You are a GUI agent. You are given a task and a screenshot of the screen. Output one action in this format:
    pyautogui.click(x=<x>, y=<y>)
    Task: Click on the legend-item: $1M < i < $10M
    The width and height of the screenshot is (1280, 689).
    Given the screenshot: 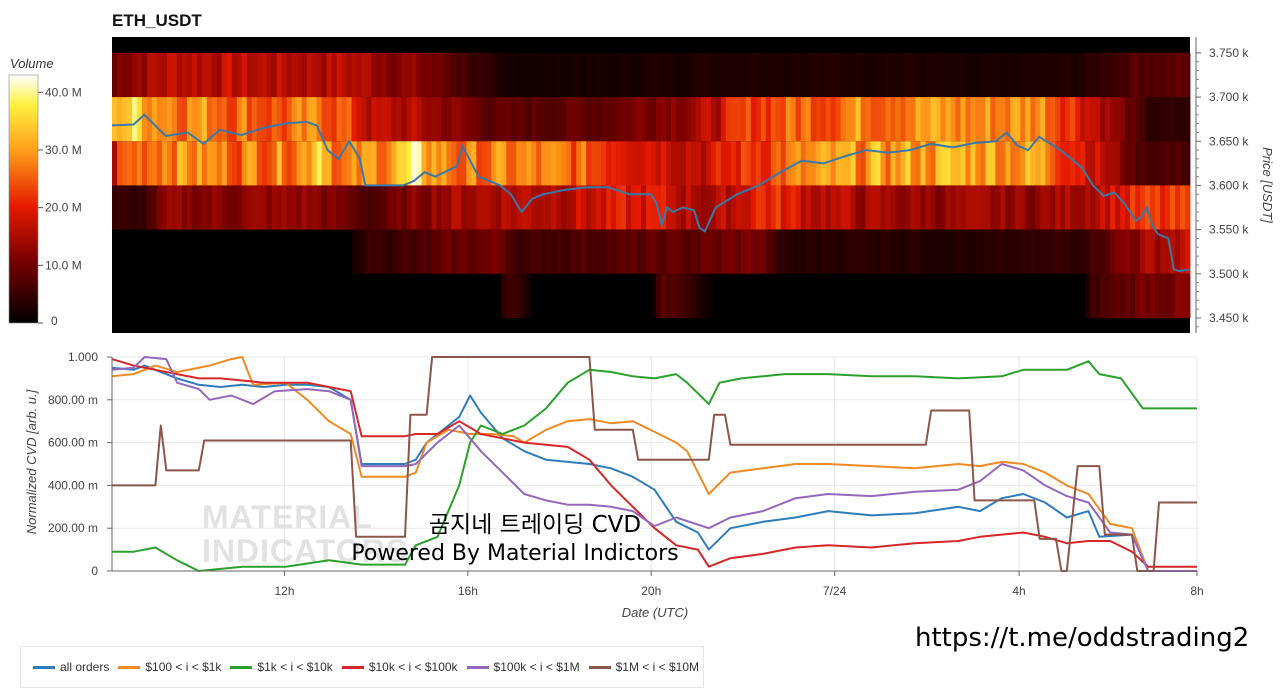 What is the action you would take?
    pyautogui.click(x=643, y=667)
    